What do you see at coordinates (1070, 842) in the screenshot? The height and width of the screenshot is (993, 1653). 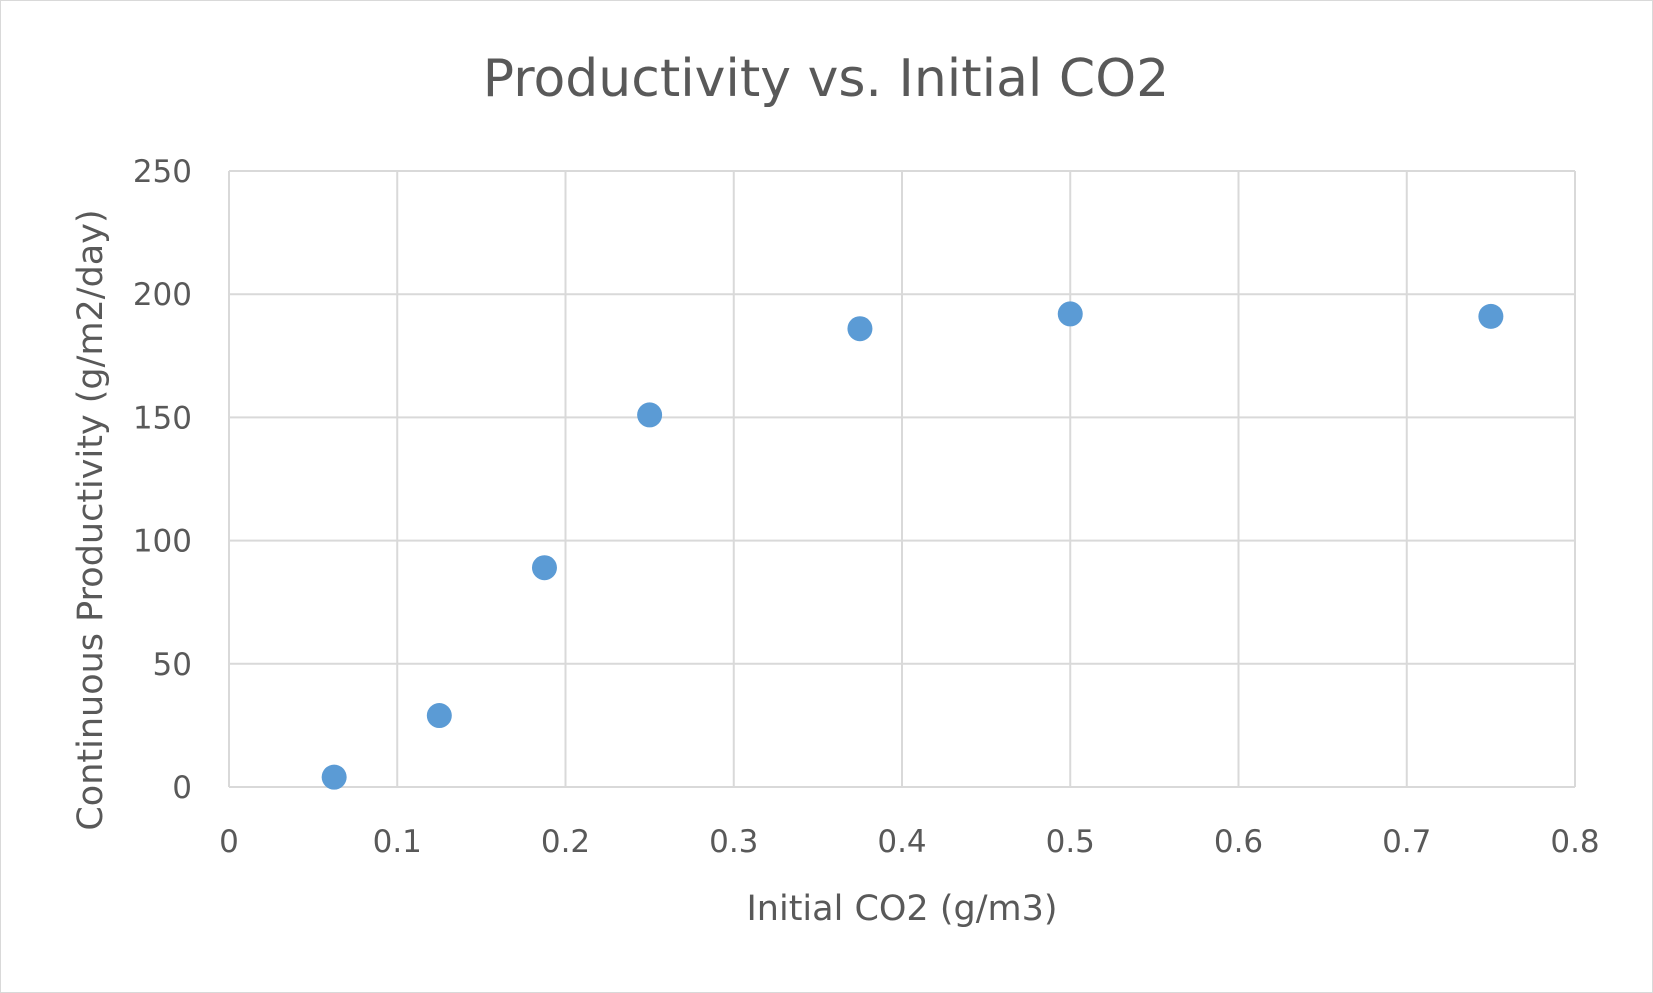 I see `x-tick-label: 0.5` at bounding box center [1070, 842].